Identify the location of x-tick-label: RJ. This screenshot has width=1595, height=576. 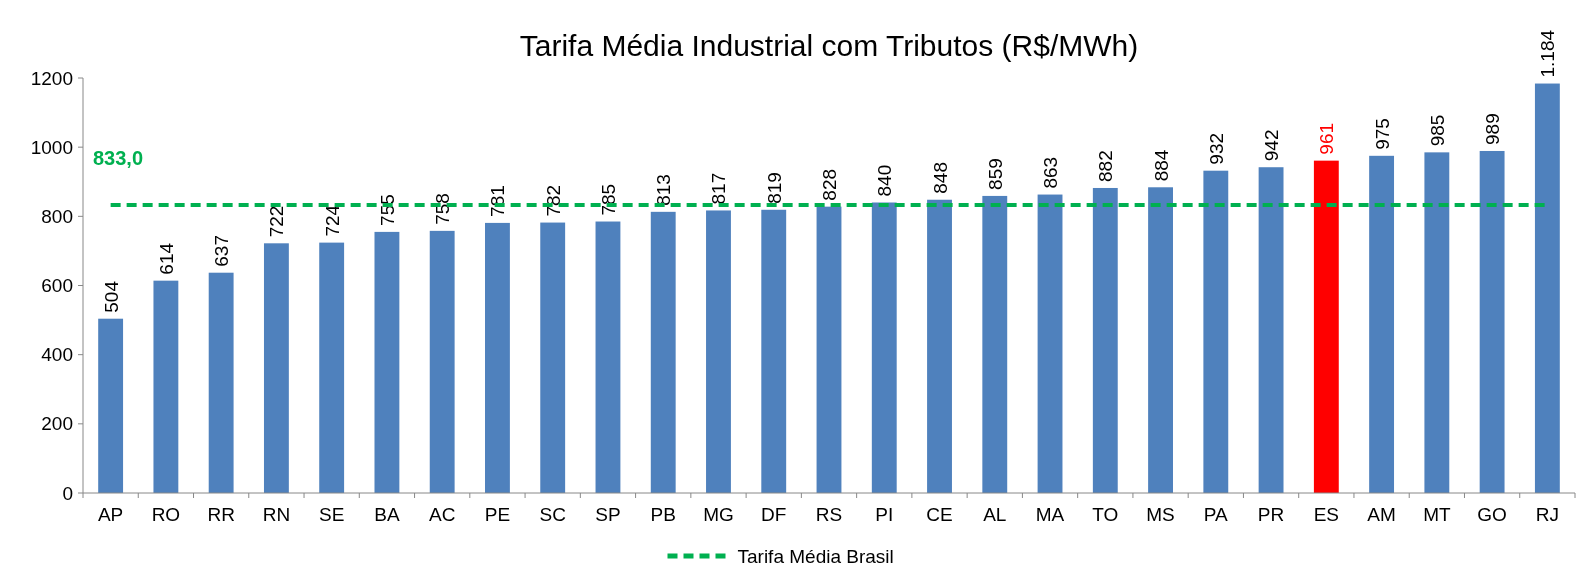
(1547, 514).